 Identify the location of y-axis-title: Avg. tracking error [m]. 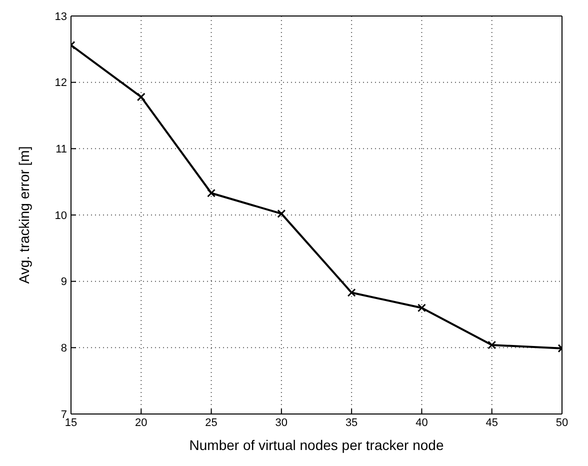
(24, 215).